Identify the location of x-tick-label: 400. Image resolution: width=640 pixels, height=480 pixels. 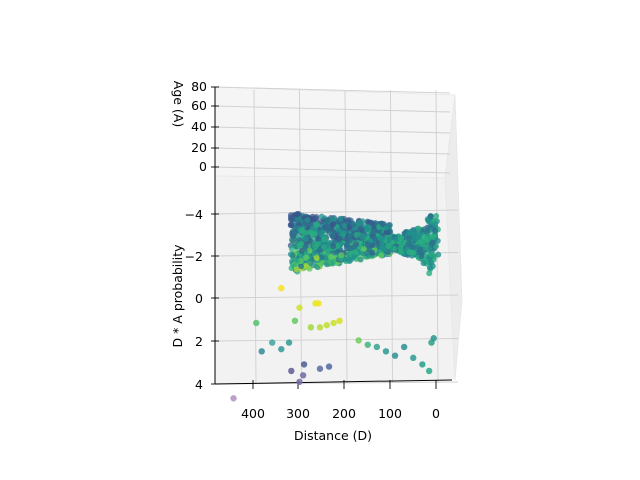
(253, 413).